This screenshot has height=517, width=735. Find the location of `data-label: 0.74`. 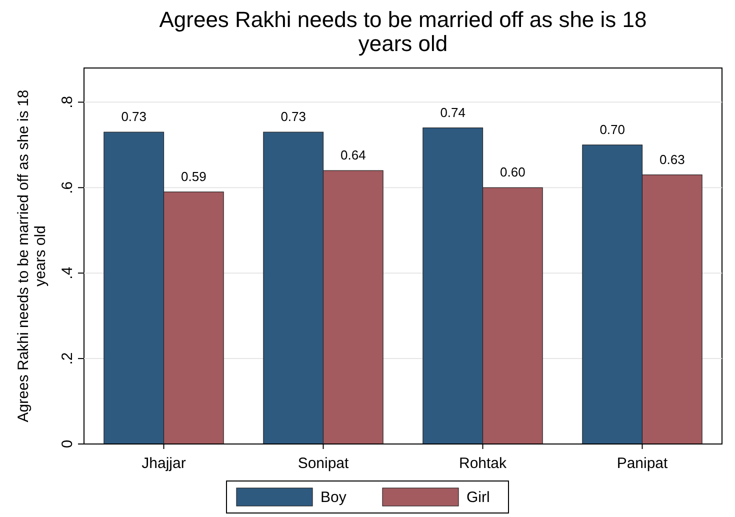

data-label: 0.74 is located at coordinates (453, 112).